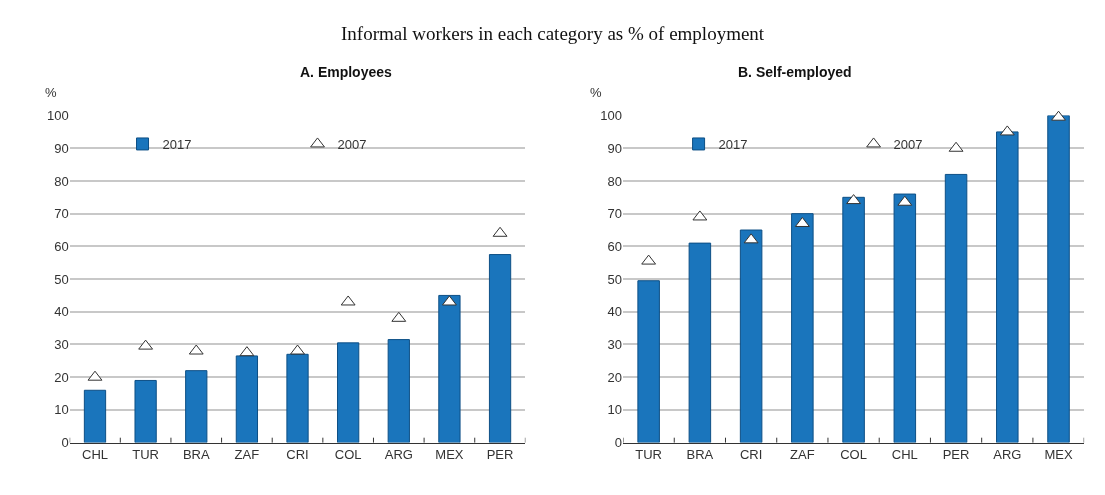 This screenshot has height=495, width=1105. I want to click on chart-title: A. Employees, so click(346, 72).